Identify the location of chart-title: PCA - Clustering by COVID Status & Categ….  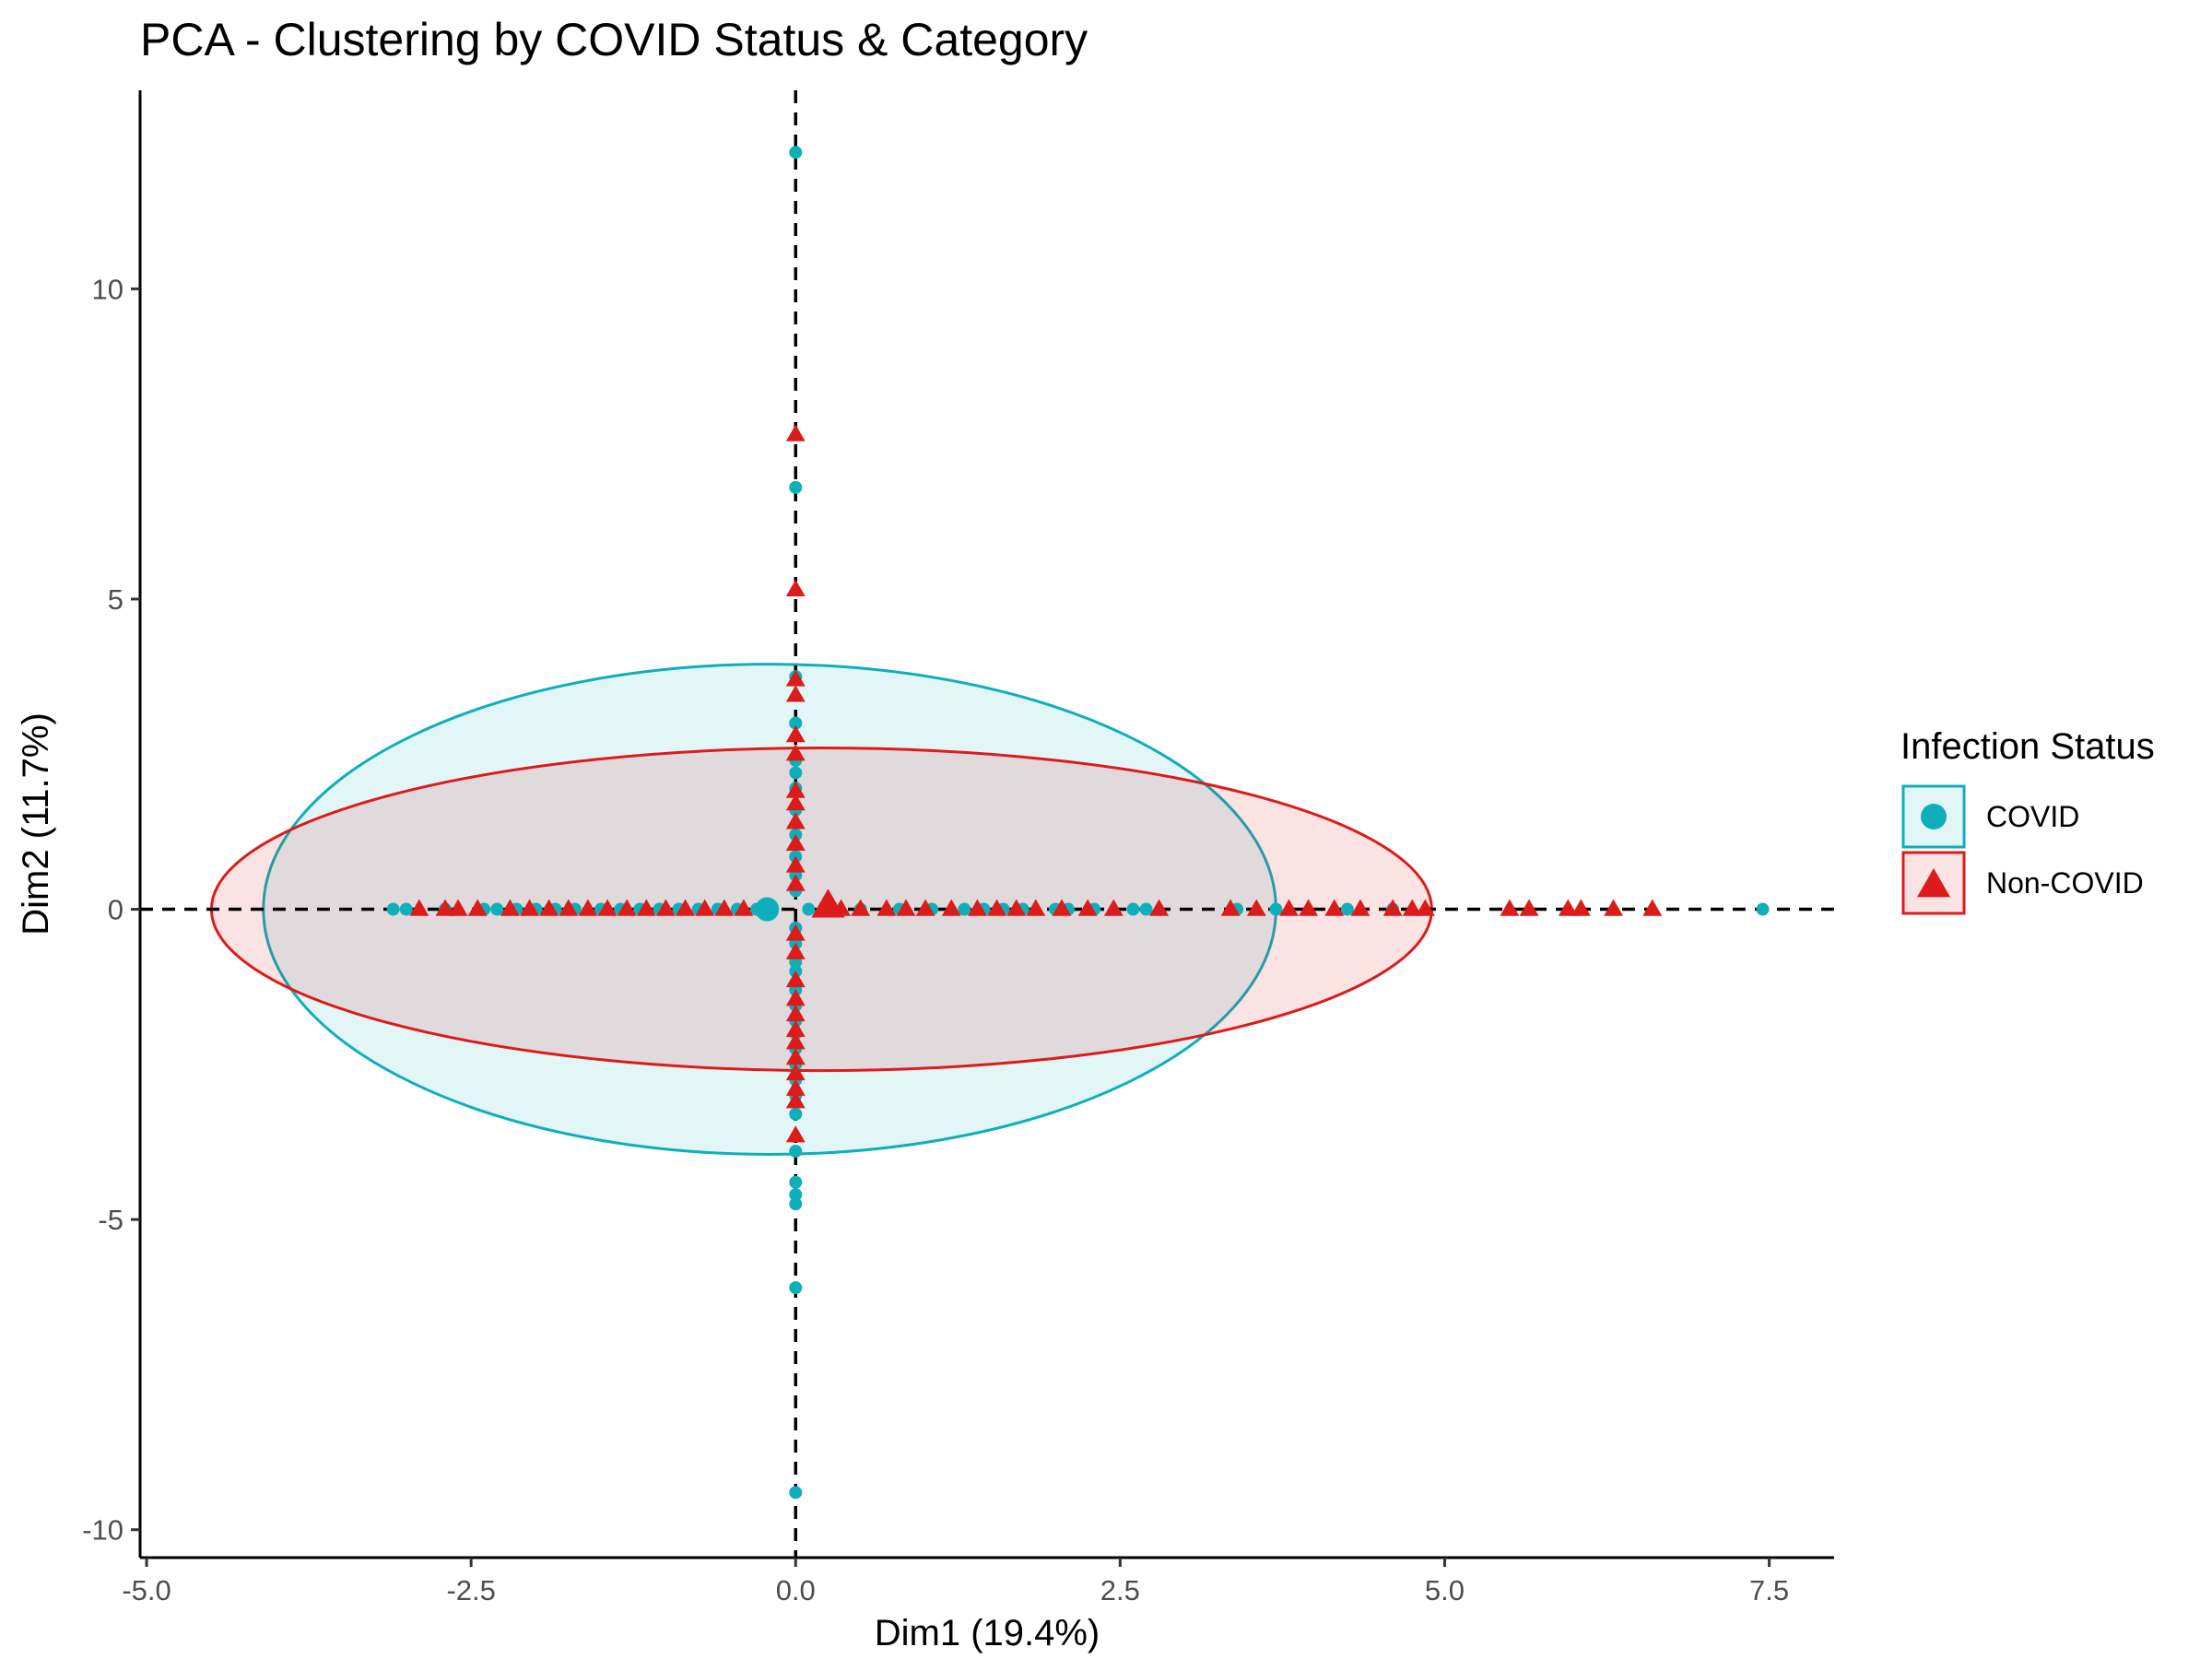
(614, 39).